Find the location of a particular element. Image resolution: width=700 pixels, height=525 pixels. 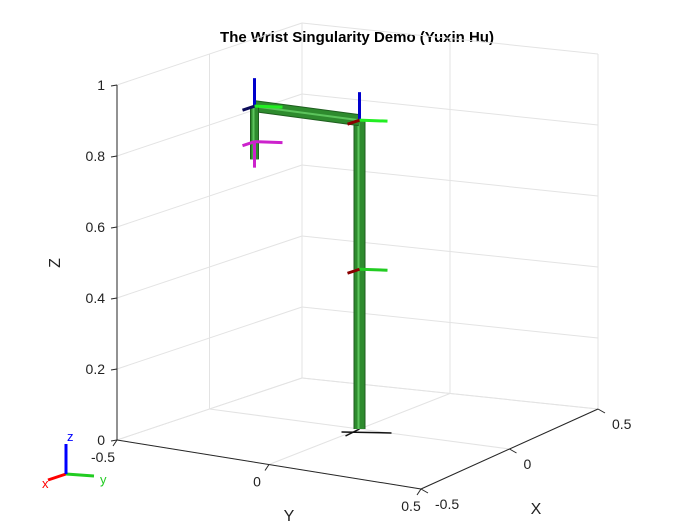

triad-z-label: z is located at coordinates (70, 436).